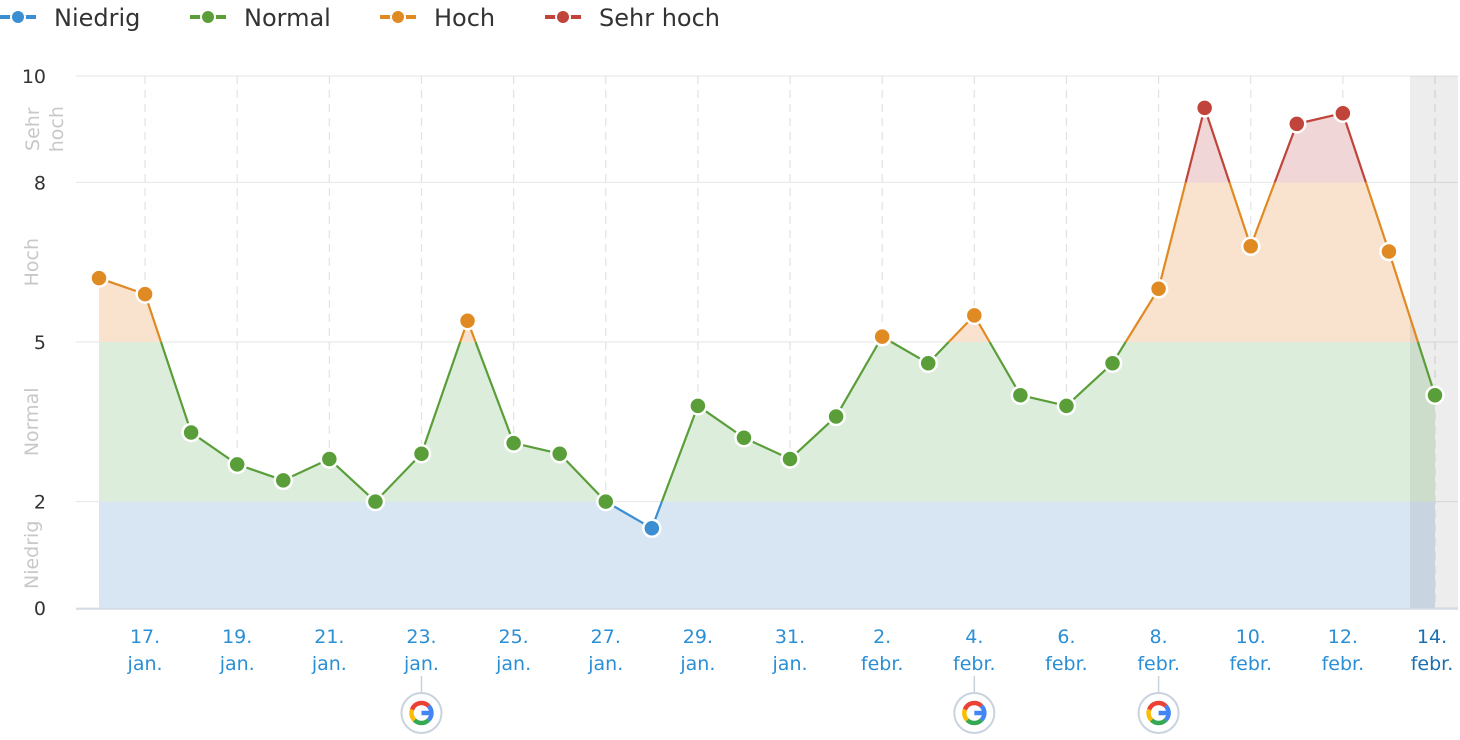 This screenshot has width=1460, height=740. Describe the element at coordinates (790, 637) in the screenshot. I see `x-tick-label: 31.` at that location.